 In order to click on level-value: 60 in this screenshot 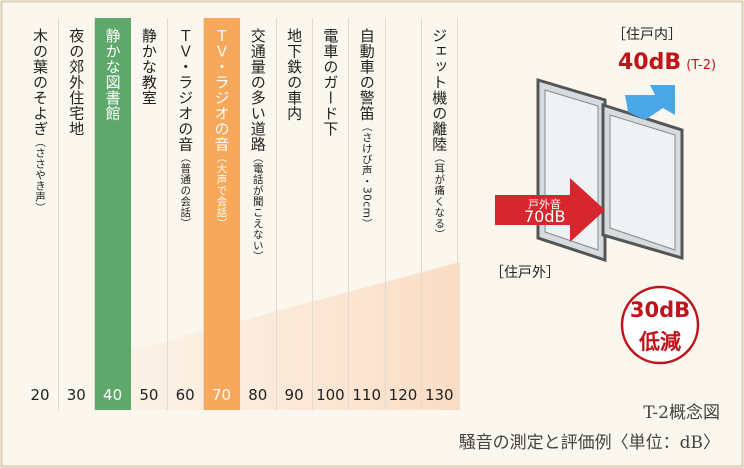, I will do `click(185, 395)`.